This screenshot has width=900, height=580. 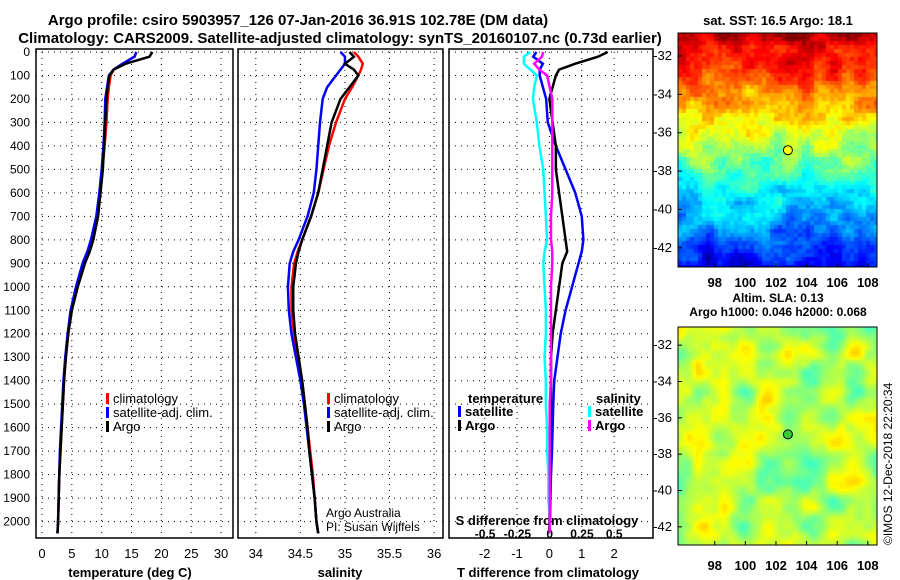 I want to click on series-line-satellite-adj--clim-, so click(x=97, y=292).